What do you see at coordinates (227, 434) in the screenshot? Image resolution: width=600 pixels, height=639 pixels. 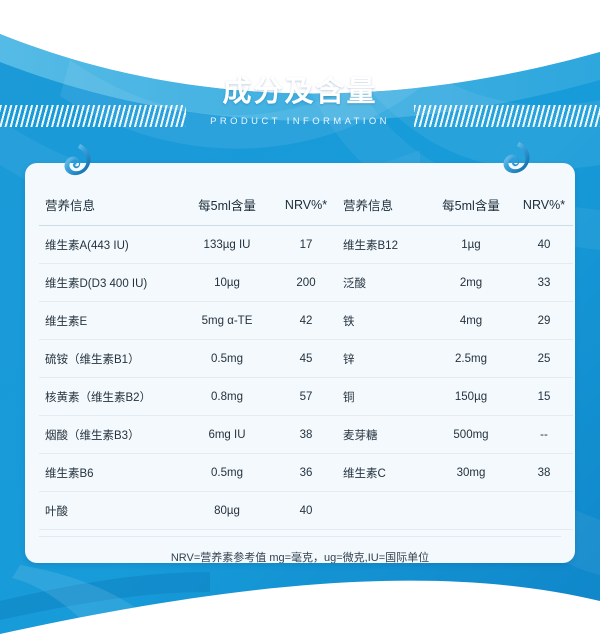 I see `nutrient-amount: 6mg IU` at bounding box center [227, 434].